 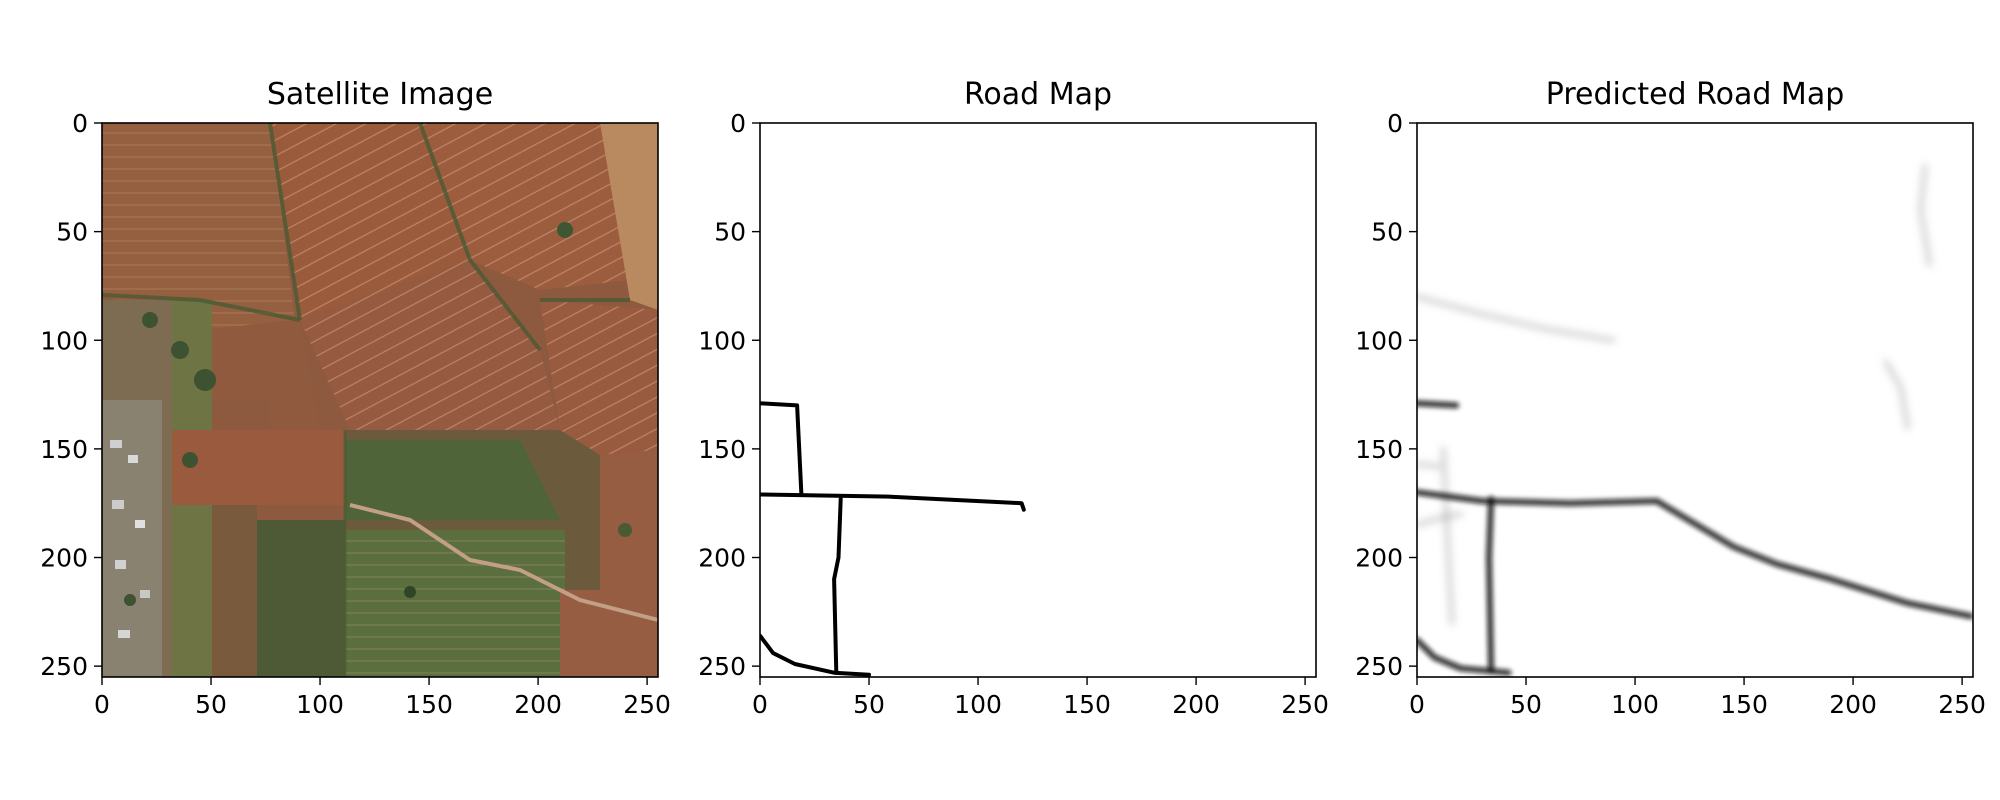 What do you see at coordinates (893, 539) in the screenshot?
I see `road-map-roads` at bounding box center [893, 539].